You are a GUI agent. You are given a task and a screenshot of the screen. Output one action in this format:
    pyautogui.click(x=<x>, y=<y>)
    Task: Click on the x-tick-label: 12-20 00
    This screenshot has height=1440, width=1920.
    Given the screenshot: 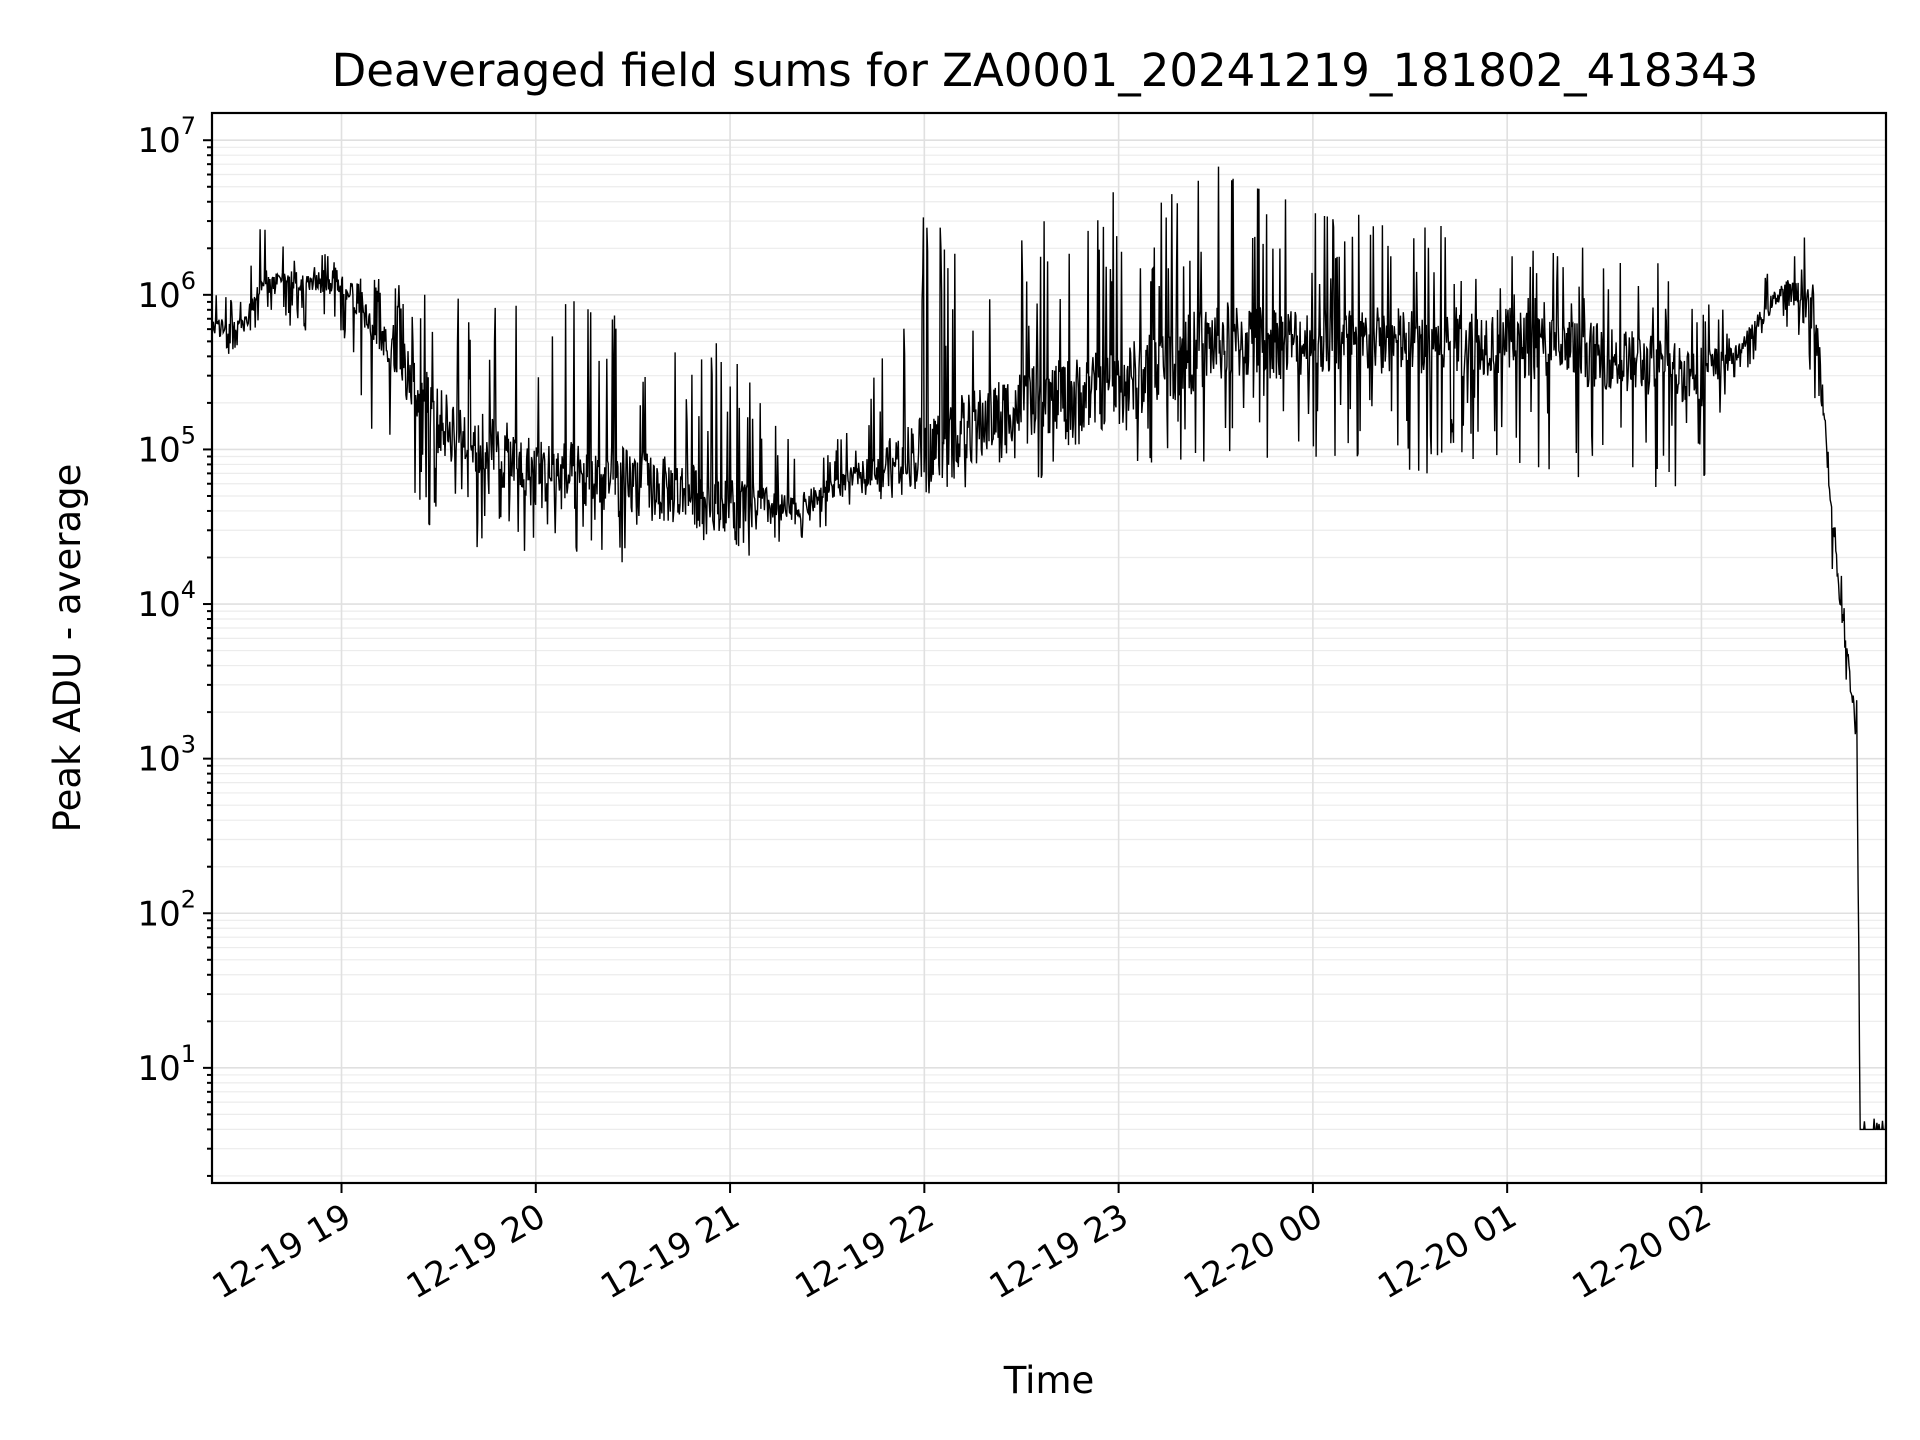 What is the action you would take?
    pyautogui.click(x=1253, y=1251)
    